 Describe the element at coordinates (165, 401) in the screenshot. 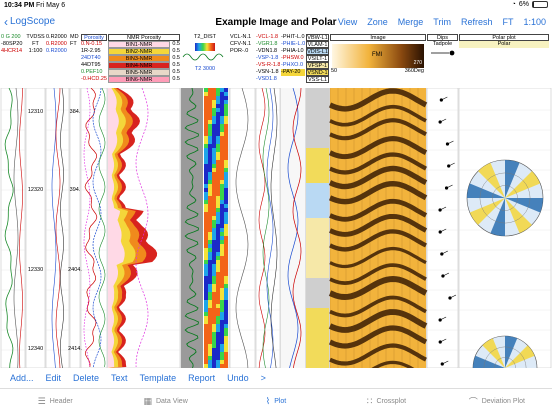

I see `tab-data-view: ▦ Data View` at that location.